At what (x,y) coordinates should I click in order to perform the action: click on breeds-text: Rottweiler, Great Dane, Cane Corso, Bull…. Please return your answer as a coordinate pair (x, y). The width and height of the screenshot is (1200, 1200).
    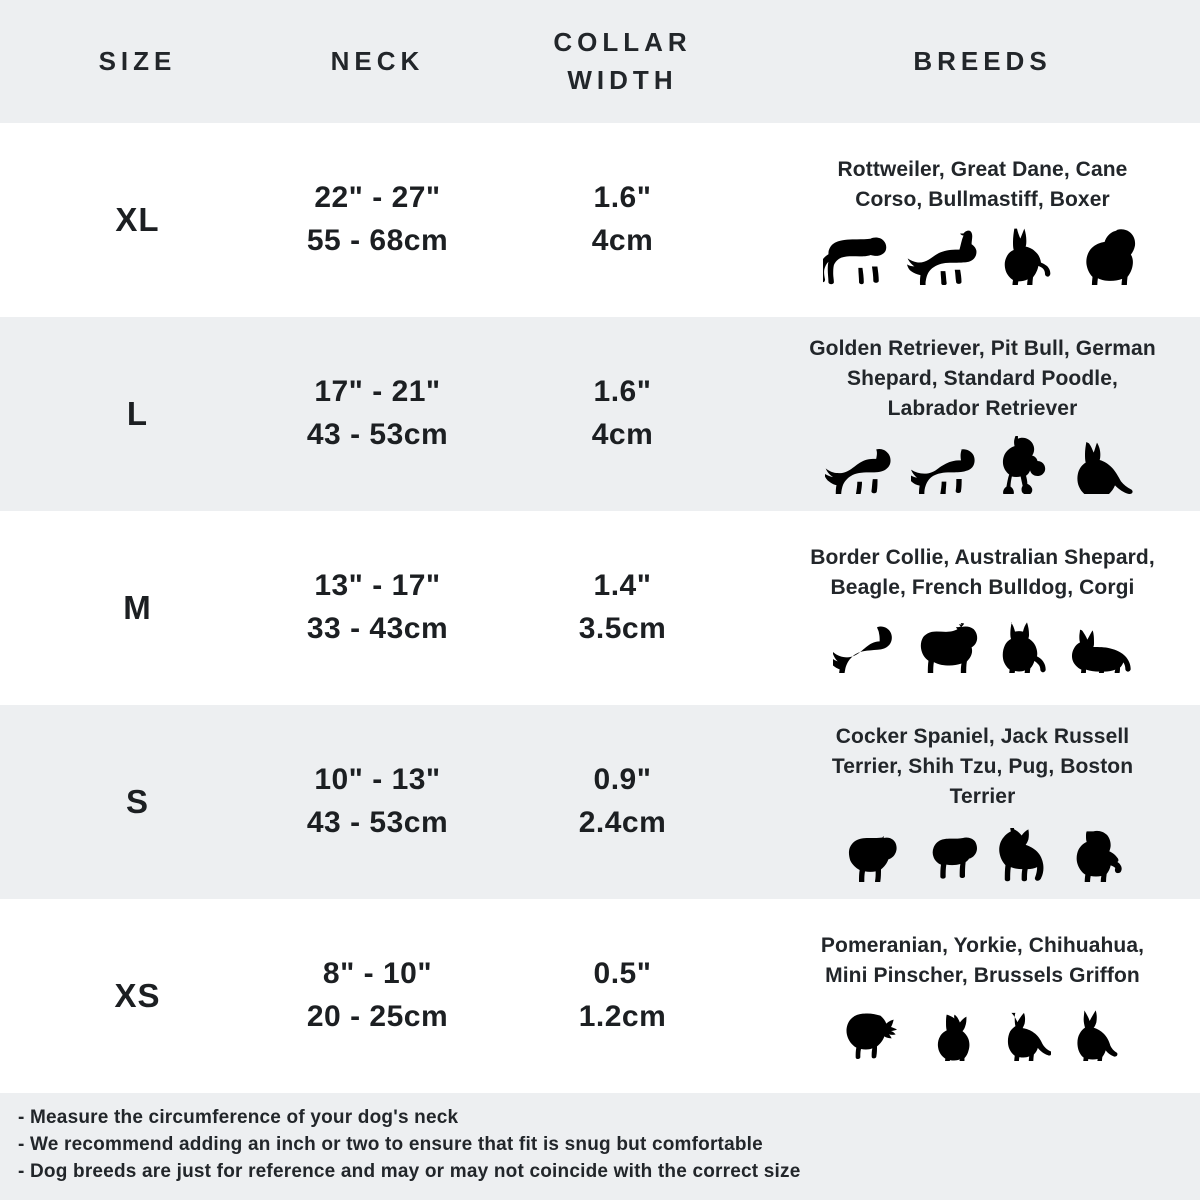
    Looking at the image, I should click on (982, 184).